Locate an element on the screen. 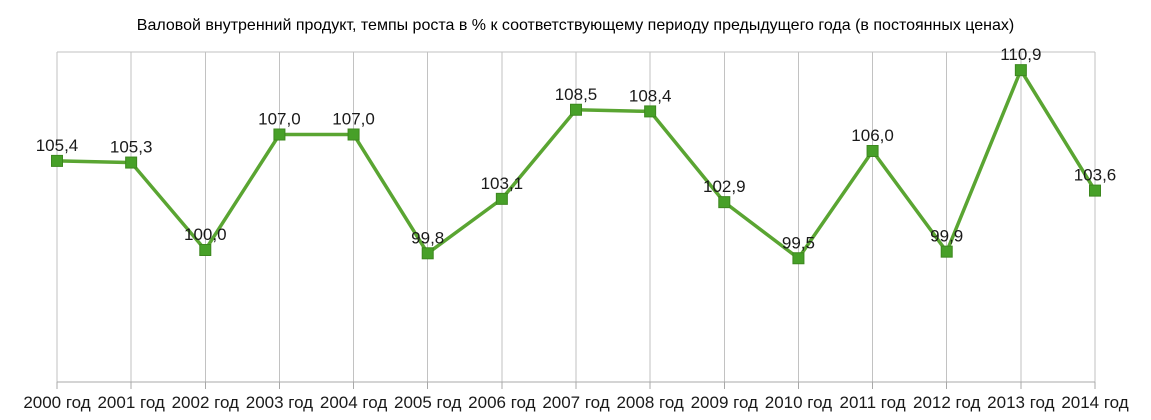 This screenshot has width=1151, height=420. data-point-label: 99,5 is located at coordinates (798, 242).